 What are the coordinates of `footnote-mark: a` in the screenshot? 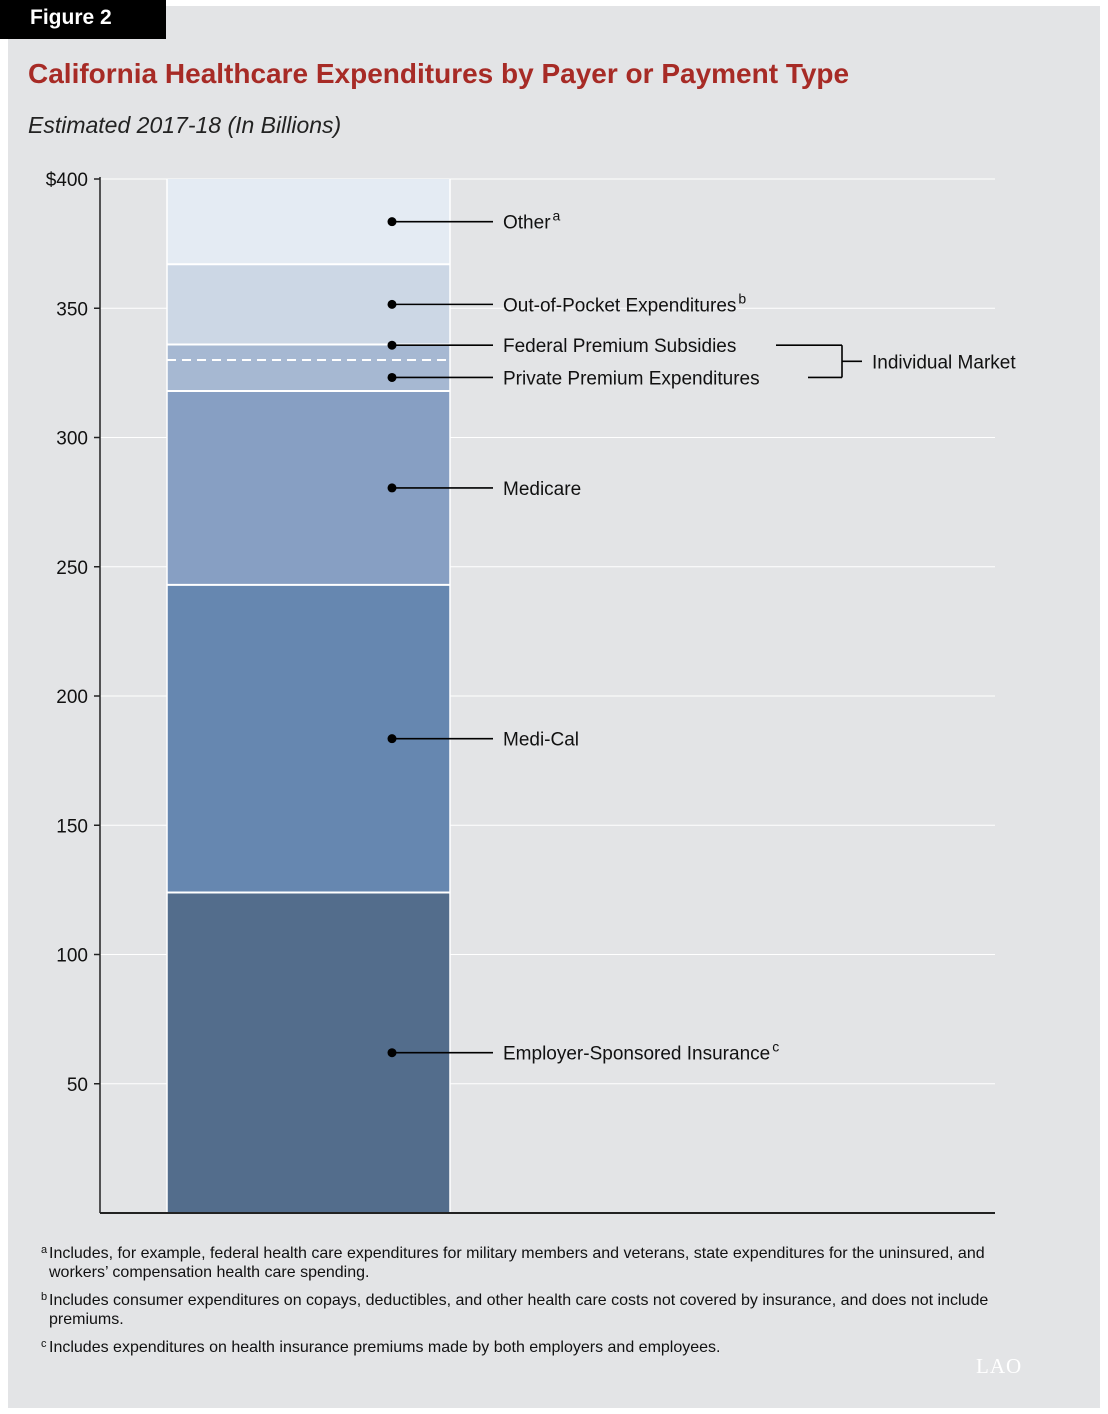 It's located at (44, 1250).